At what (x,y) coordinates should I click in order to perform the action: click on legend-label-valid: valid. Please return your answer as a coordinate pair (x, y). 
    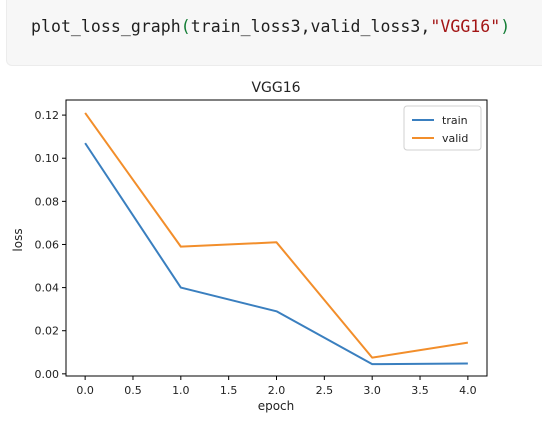
    Looking at the image, I should click on (455, 138).